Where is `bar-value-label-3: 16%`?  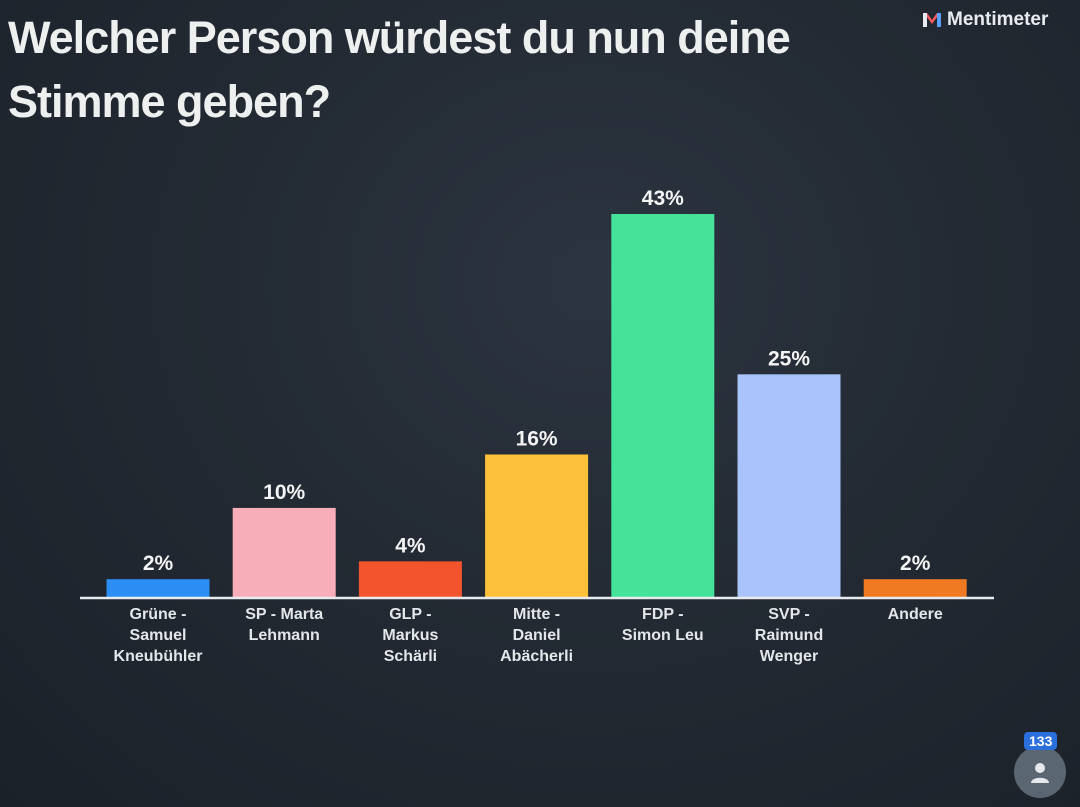
bar-value-label-3: 16% is located at coordinates (537, 438).